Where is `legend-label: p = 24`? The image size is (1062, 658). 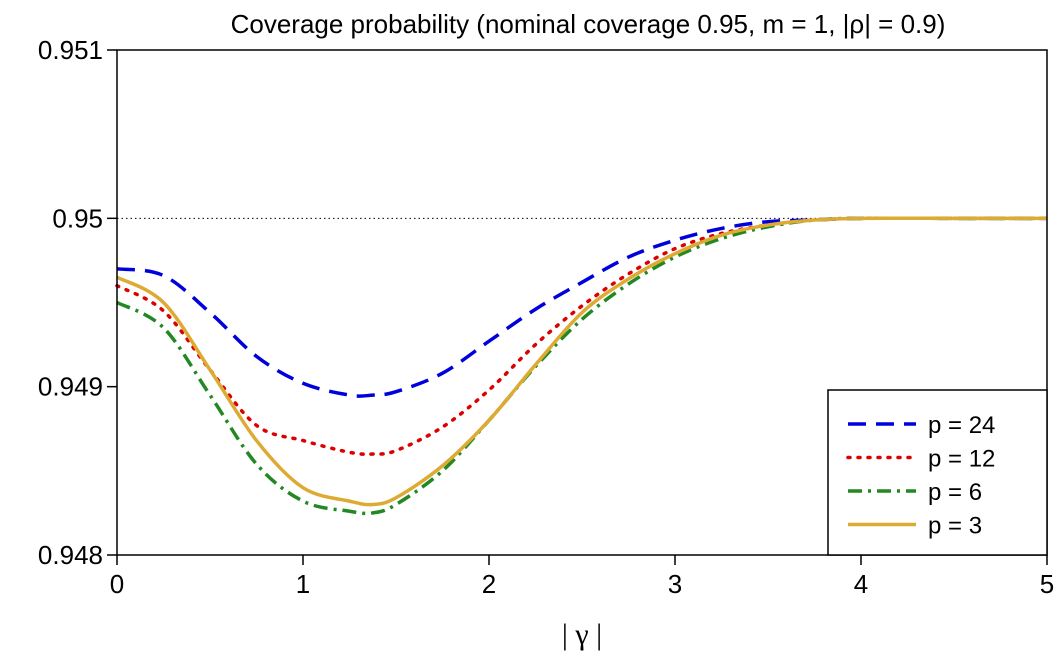
legend-label: p = 24 is located at coordinates (961, 425).